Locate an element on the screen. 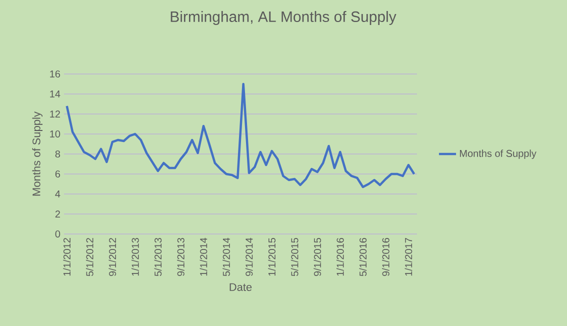 This screenshot has height=326, width=567. y-tick-label: 4 is located at coordinates (57, 194).